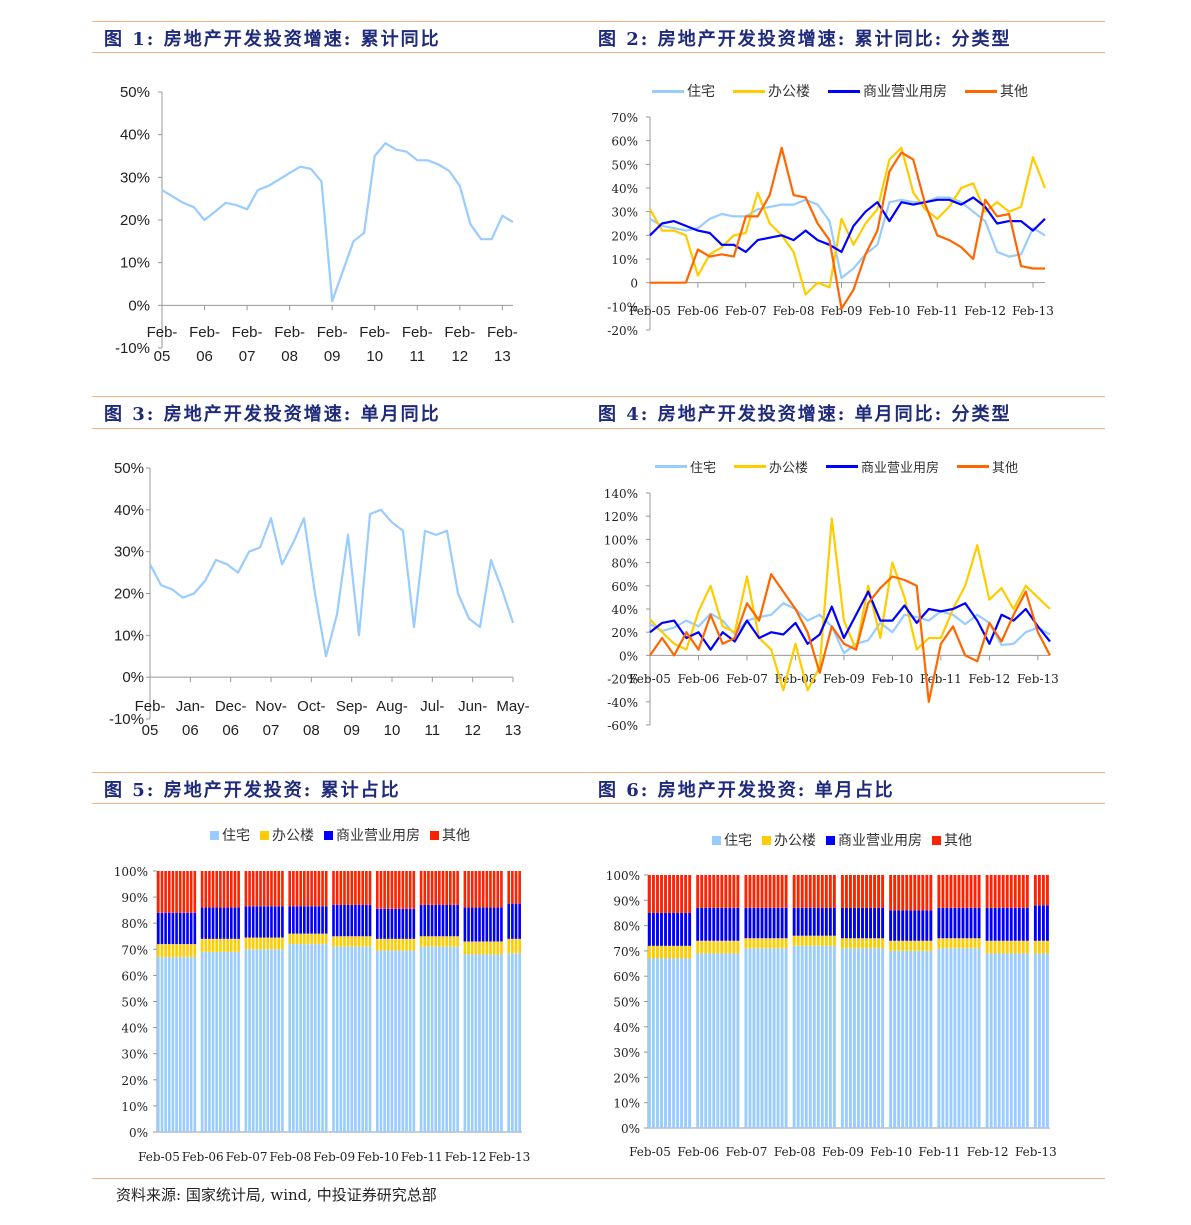 Image resolution: width=1191 pixels, height=1225 pixels. What do you see at coordinates (129, 552) in the screenshot?
I see `y-tick-label: 30%` at bounding box center [129, 552].